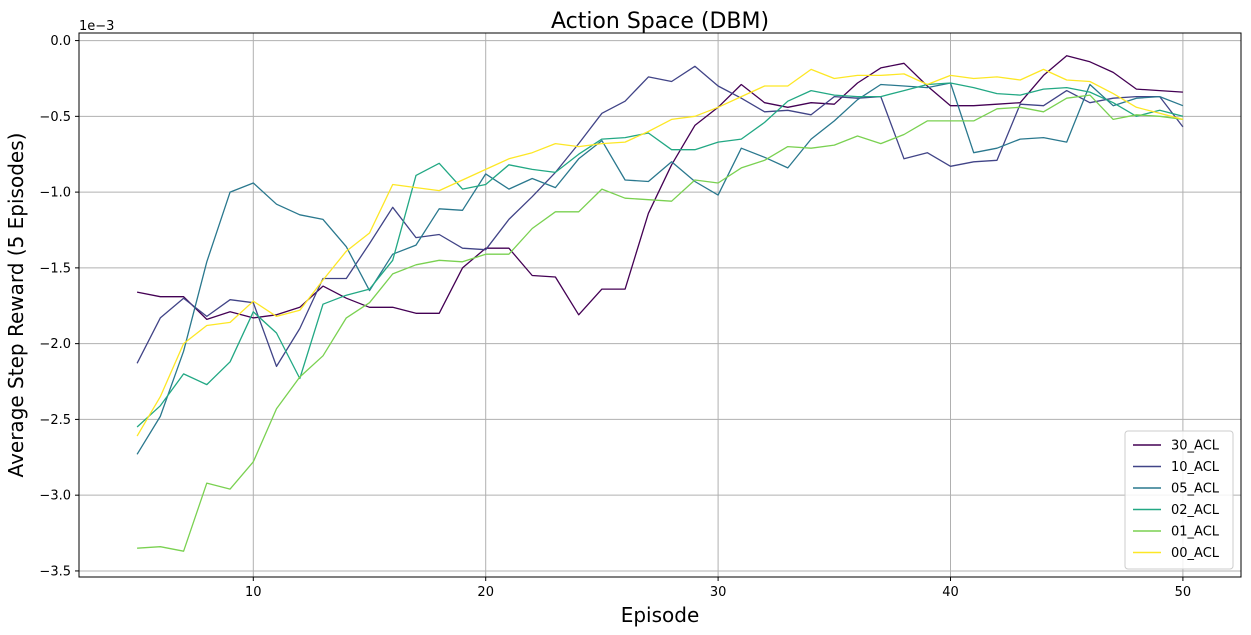  What do you see at coordinates (55, 344) in the screenshot?
I see `y-tick-label: −2.0` at bounding box center [55, 344].